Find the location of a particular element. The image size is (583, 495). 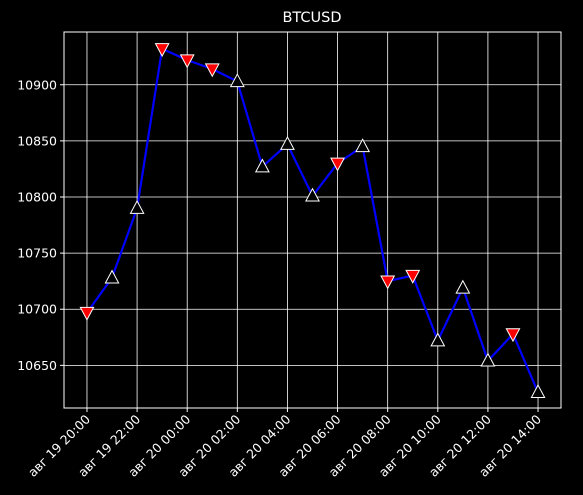

y-tick-label: 10850 is located at coordinates (37, 140).